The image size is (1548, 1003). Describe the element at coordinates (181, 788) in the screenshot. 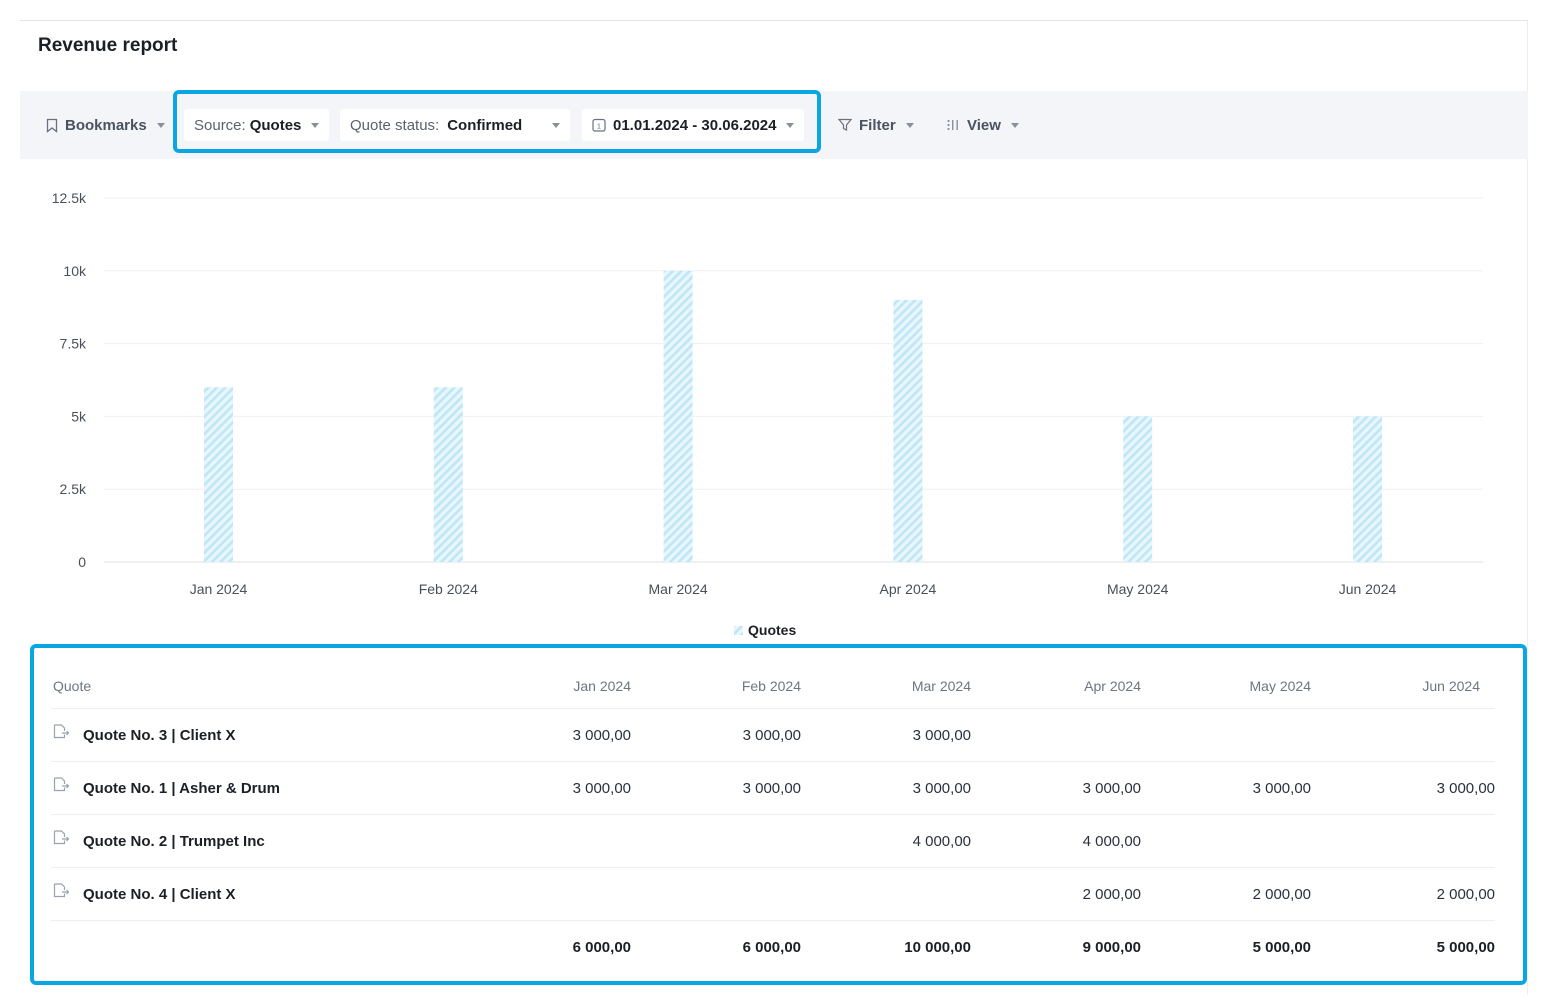

I see `quote-name-link: Quote No. 1 | Asher & Drum` at that location.